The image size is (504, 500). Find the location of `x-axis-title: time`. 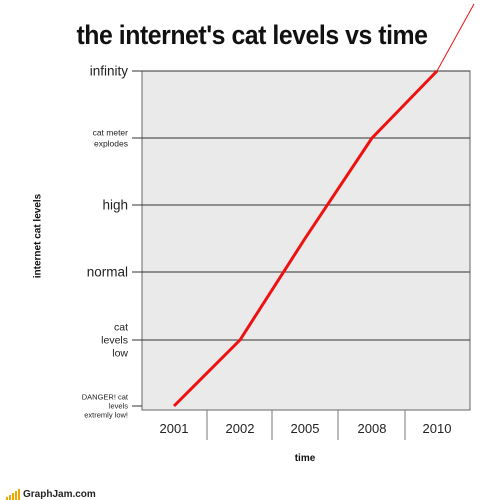

x-axis-title: time is located at coordinates (305, 458).